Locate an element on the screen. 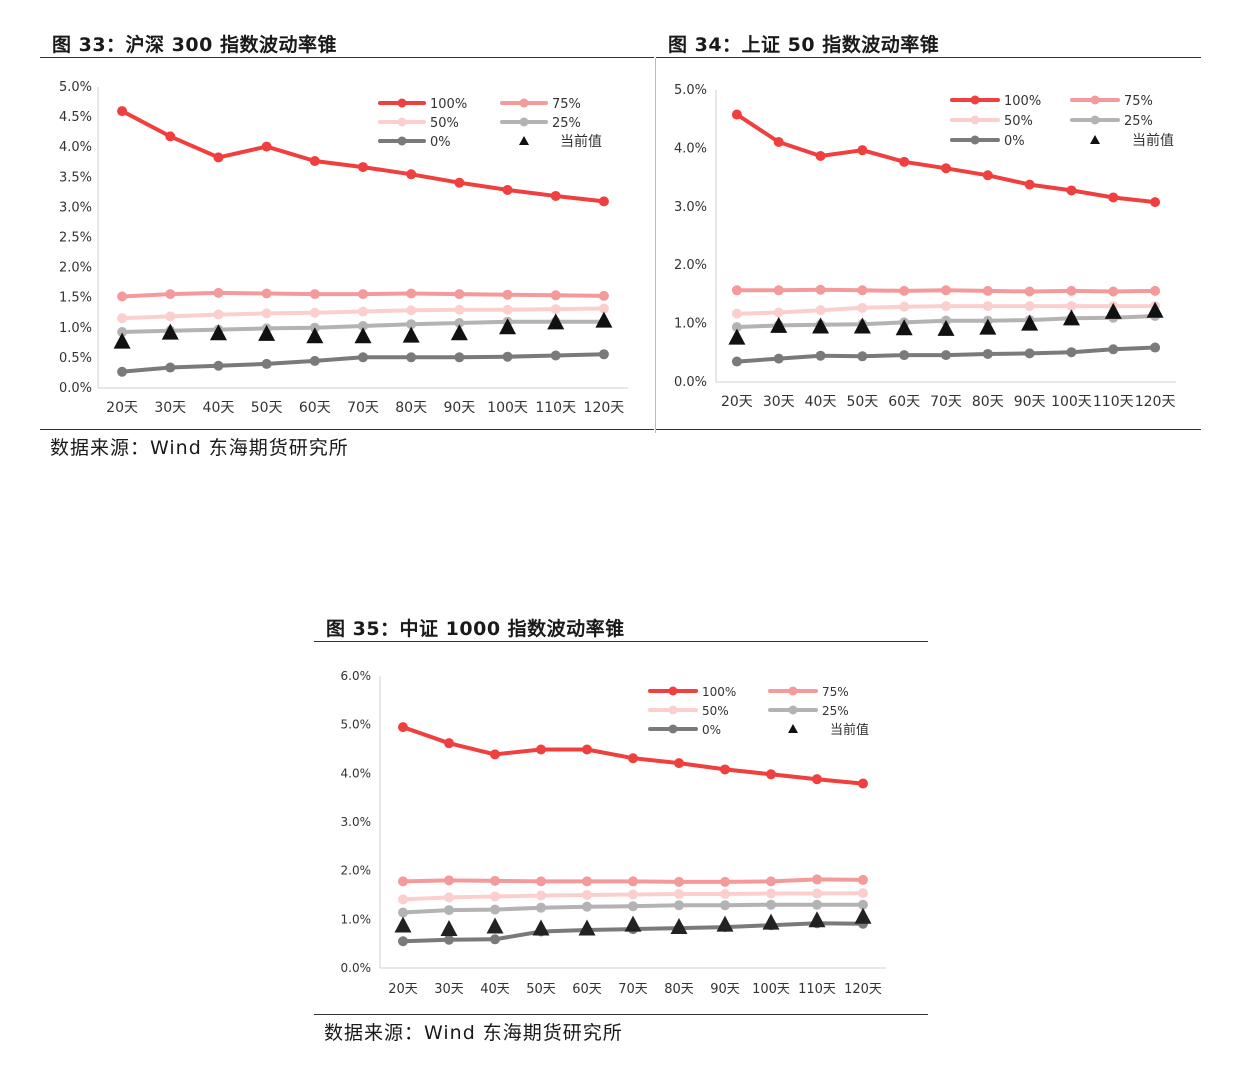 This screenshot has width=1240, height=1092. y-tick-label: 6.0% is located at coordinates (356, 676).